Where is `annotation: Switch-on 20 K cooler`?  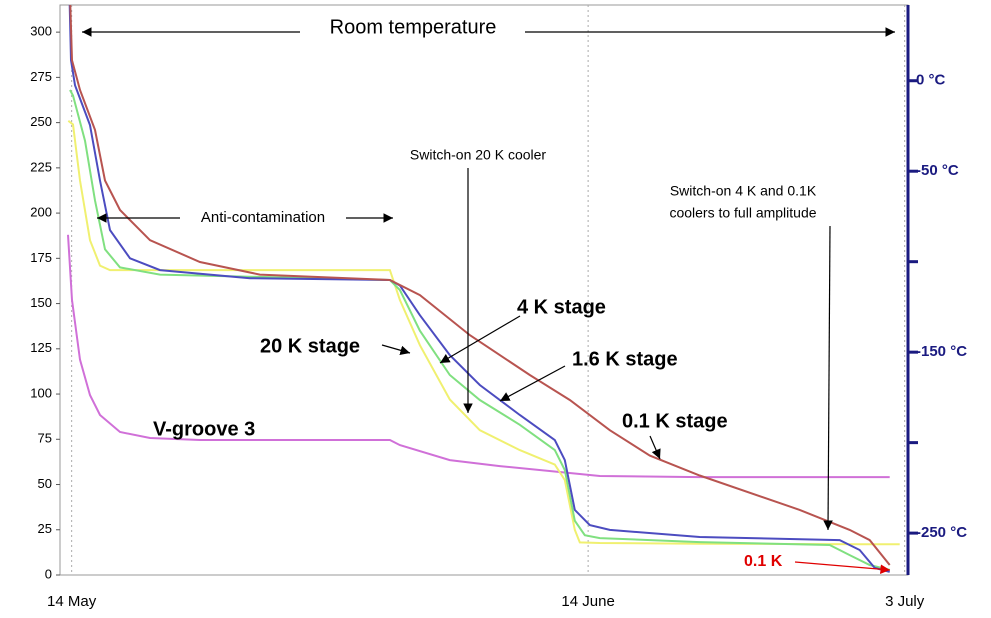 annotation: Switch-on 20 K cooler is located at coordinates (478, 155).